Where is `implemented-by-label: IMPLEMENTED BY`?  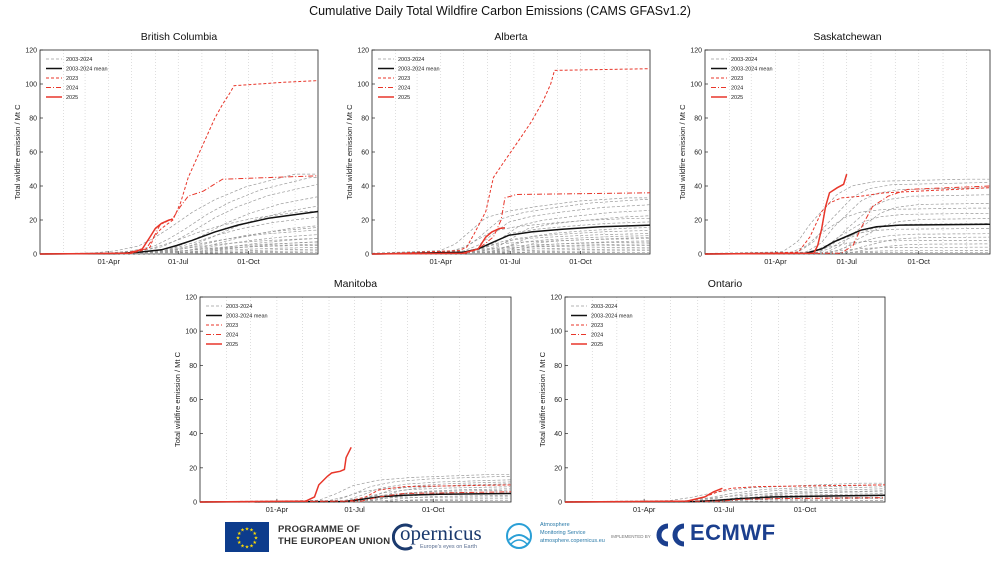 implemented-by-label: IMPLEMENTED BY is located at coordinates (631, 536).